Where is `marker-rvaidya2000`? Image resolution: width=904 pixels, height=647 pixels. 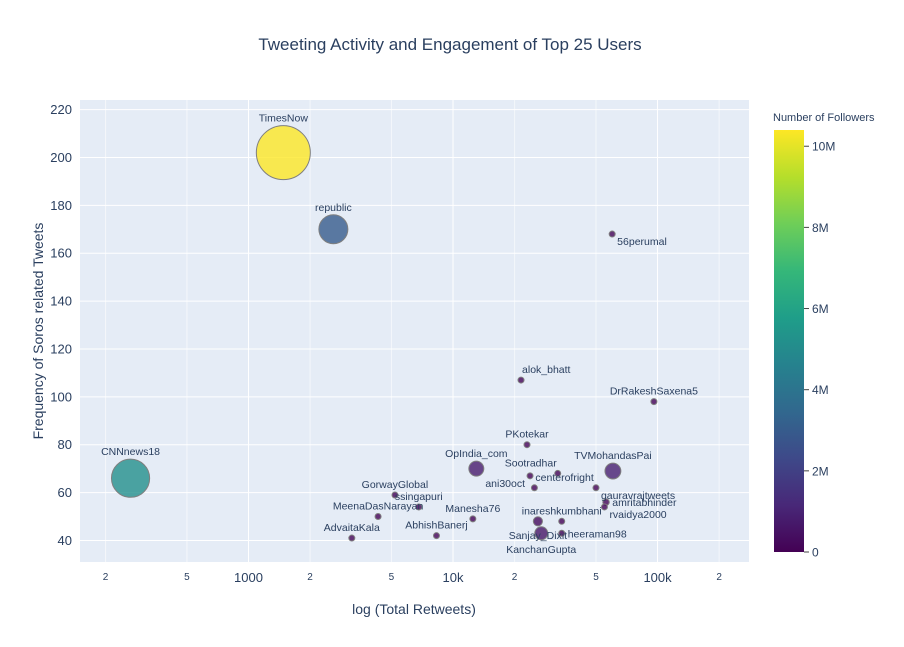 marker-rvaidya2000 is located at coordinates (604, 507).